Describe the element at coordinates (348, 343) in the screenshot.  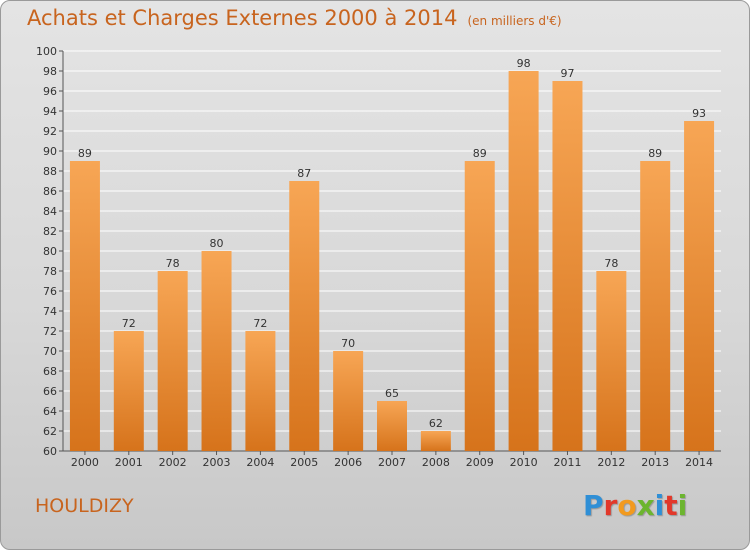
I see `data-label: 70` at that location.